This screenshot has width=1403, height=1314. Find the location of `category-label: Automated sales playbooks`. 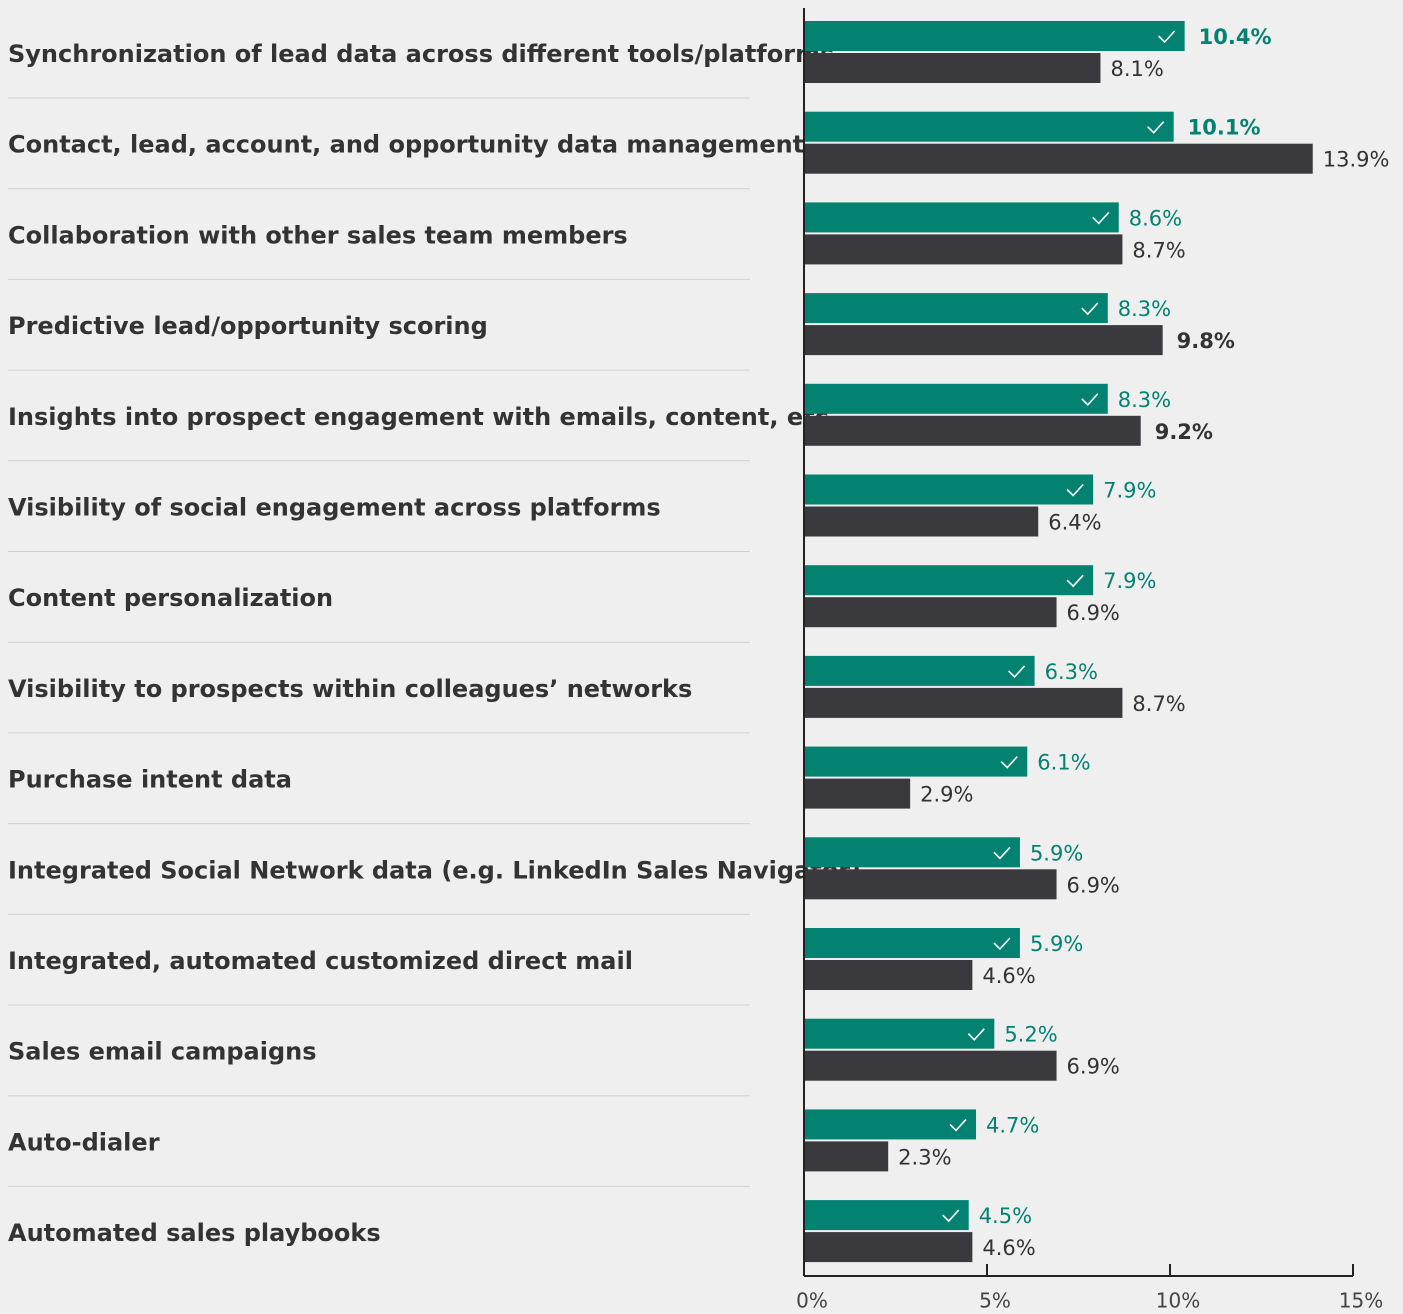

category-label: Automated sales playbooks is located at coordinates (194, 1233).